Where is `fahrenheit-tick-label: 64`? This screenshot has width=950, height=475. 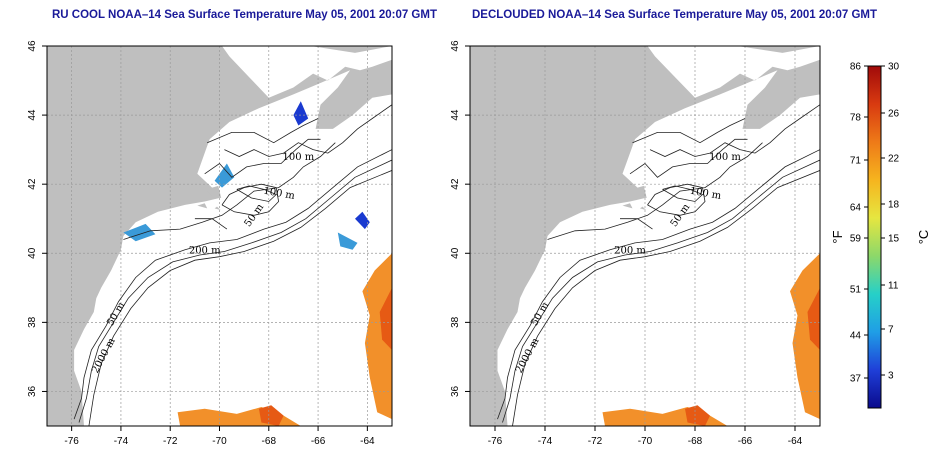
fahrenheit-tick-label: 64 is located at coordinates (856, 208).